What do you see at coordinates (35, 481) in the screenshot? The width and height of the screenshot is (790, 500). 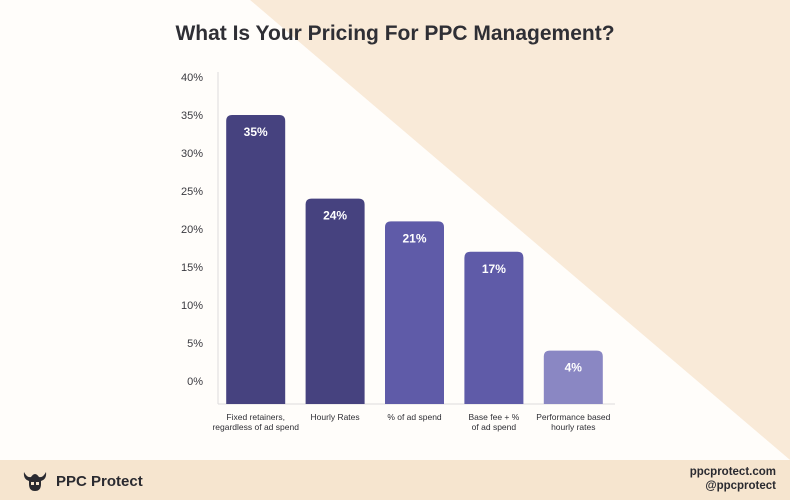 I see `viking-helmet-icon` at bounding box center [35, 481].